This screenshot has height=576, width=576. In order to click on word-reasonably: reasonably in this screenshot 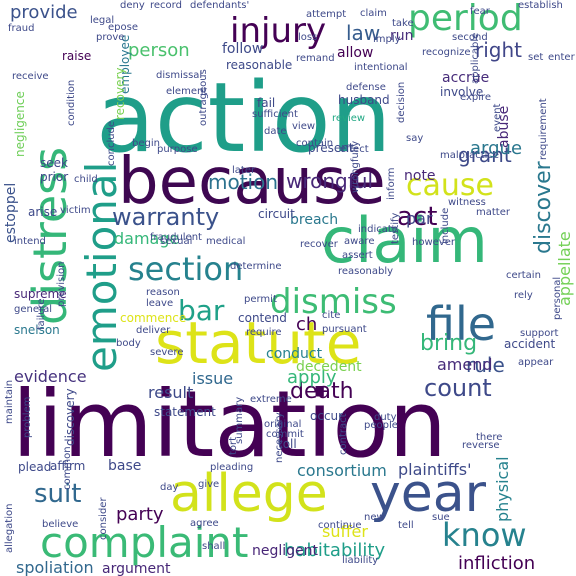, I will do `click(365, 271)`.